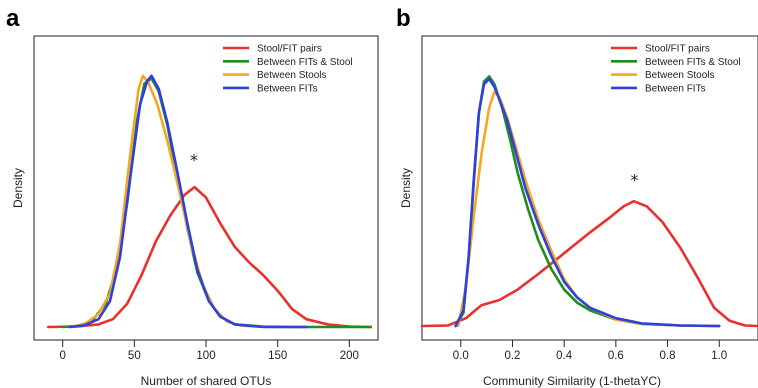 This screenshot has width=758, height=388. I want to click on x-tick-label: 0.2, so click(512, 356).